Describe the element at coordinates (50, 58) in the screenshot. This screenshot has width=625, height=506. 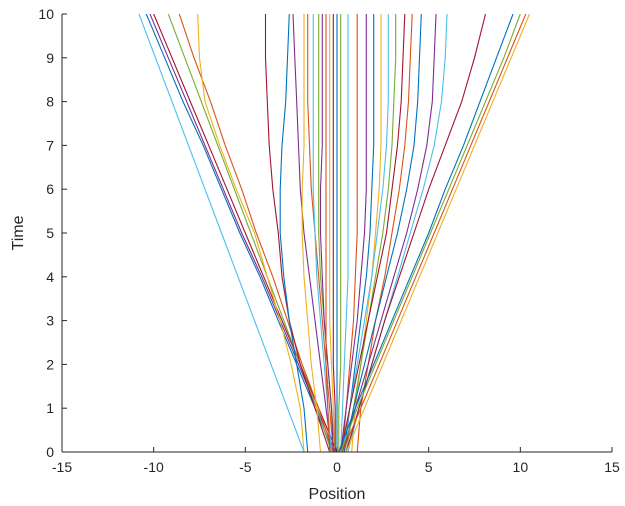
I see `y-tick-label: 9` at that location.